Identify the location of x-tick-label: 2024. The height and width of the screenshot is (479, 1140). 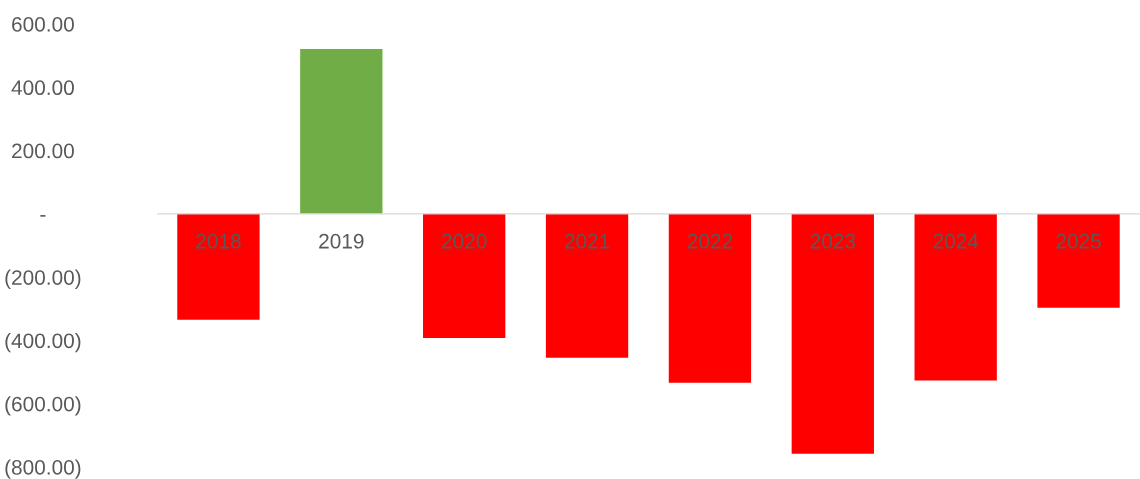
(956, 241).